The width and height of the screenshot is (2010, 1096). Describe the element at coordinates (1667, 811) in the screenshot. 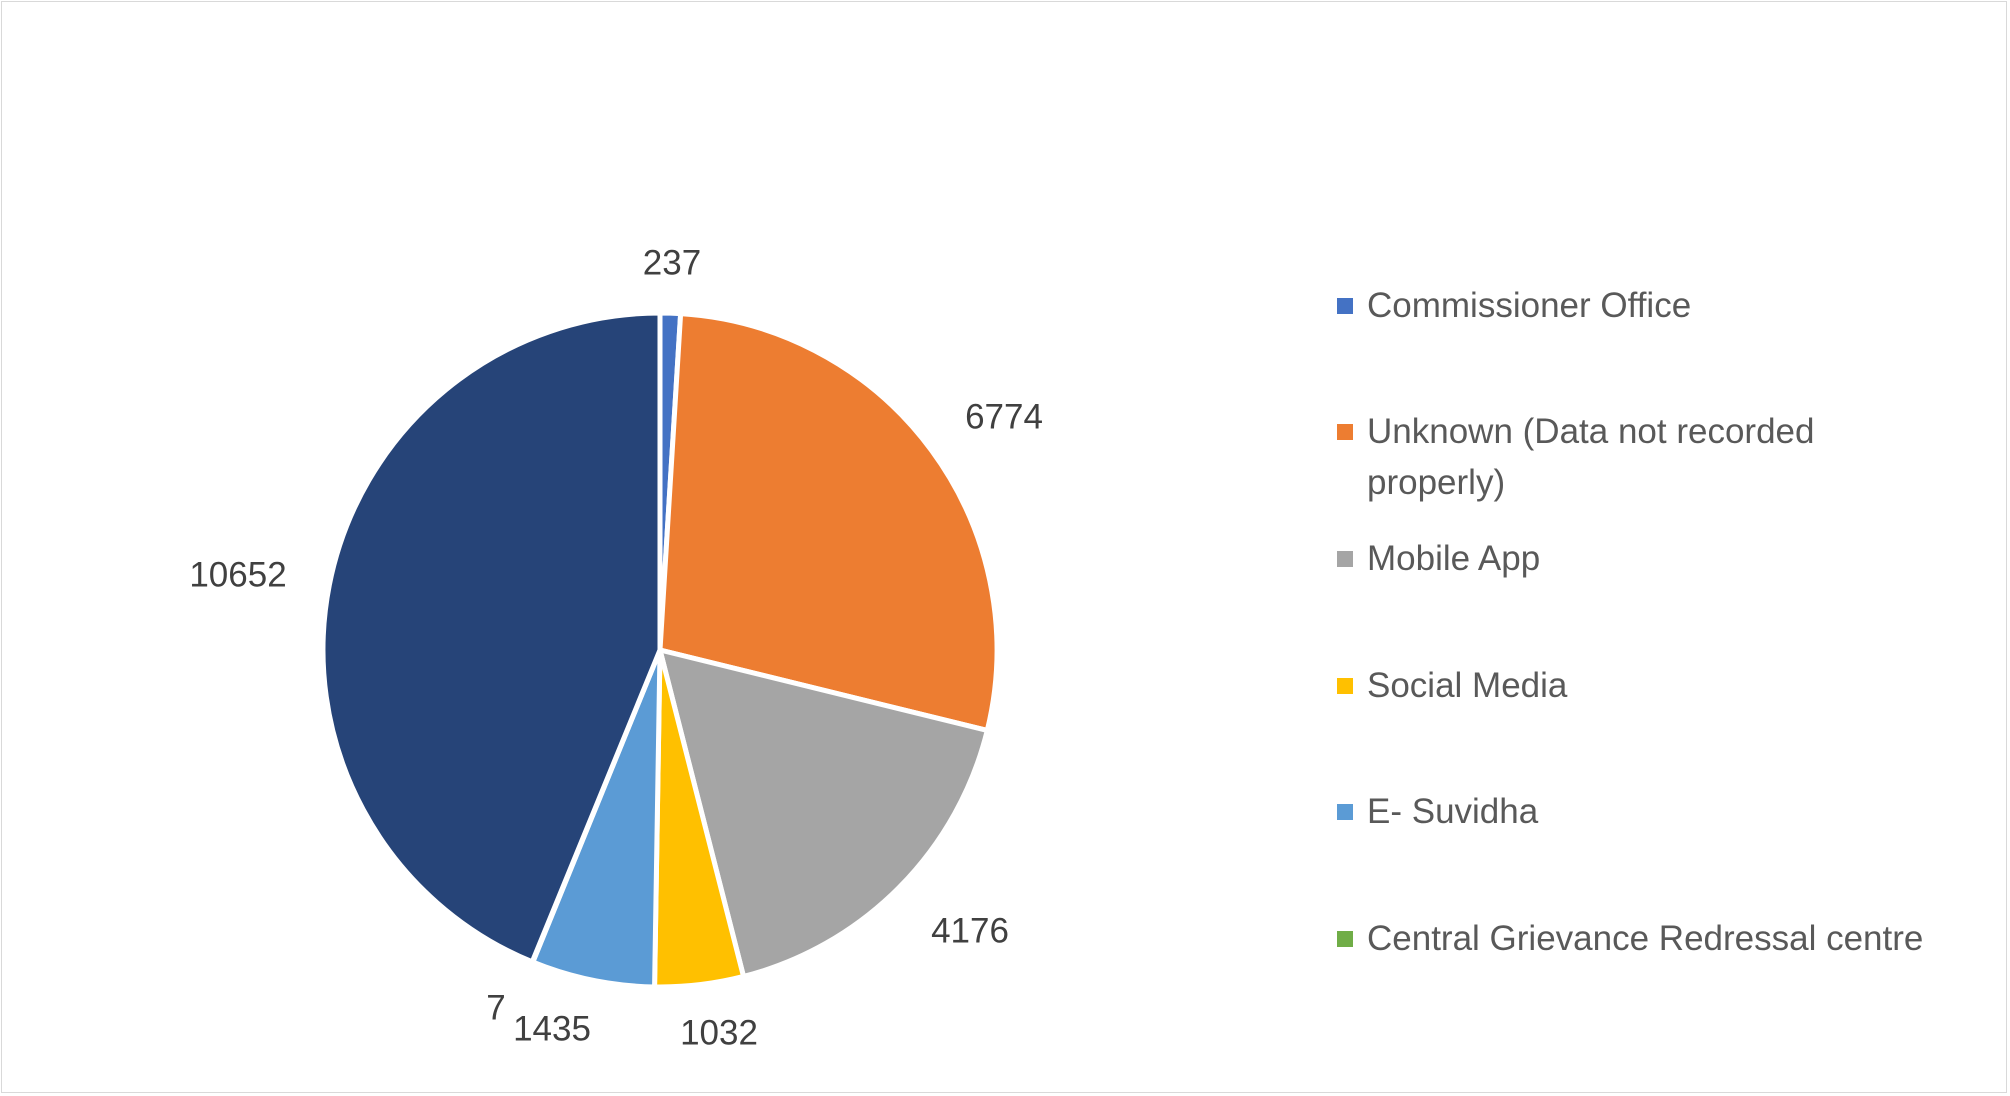

I see `legend-entry-e-suvidha: E- Suvidha` at that location.